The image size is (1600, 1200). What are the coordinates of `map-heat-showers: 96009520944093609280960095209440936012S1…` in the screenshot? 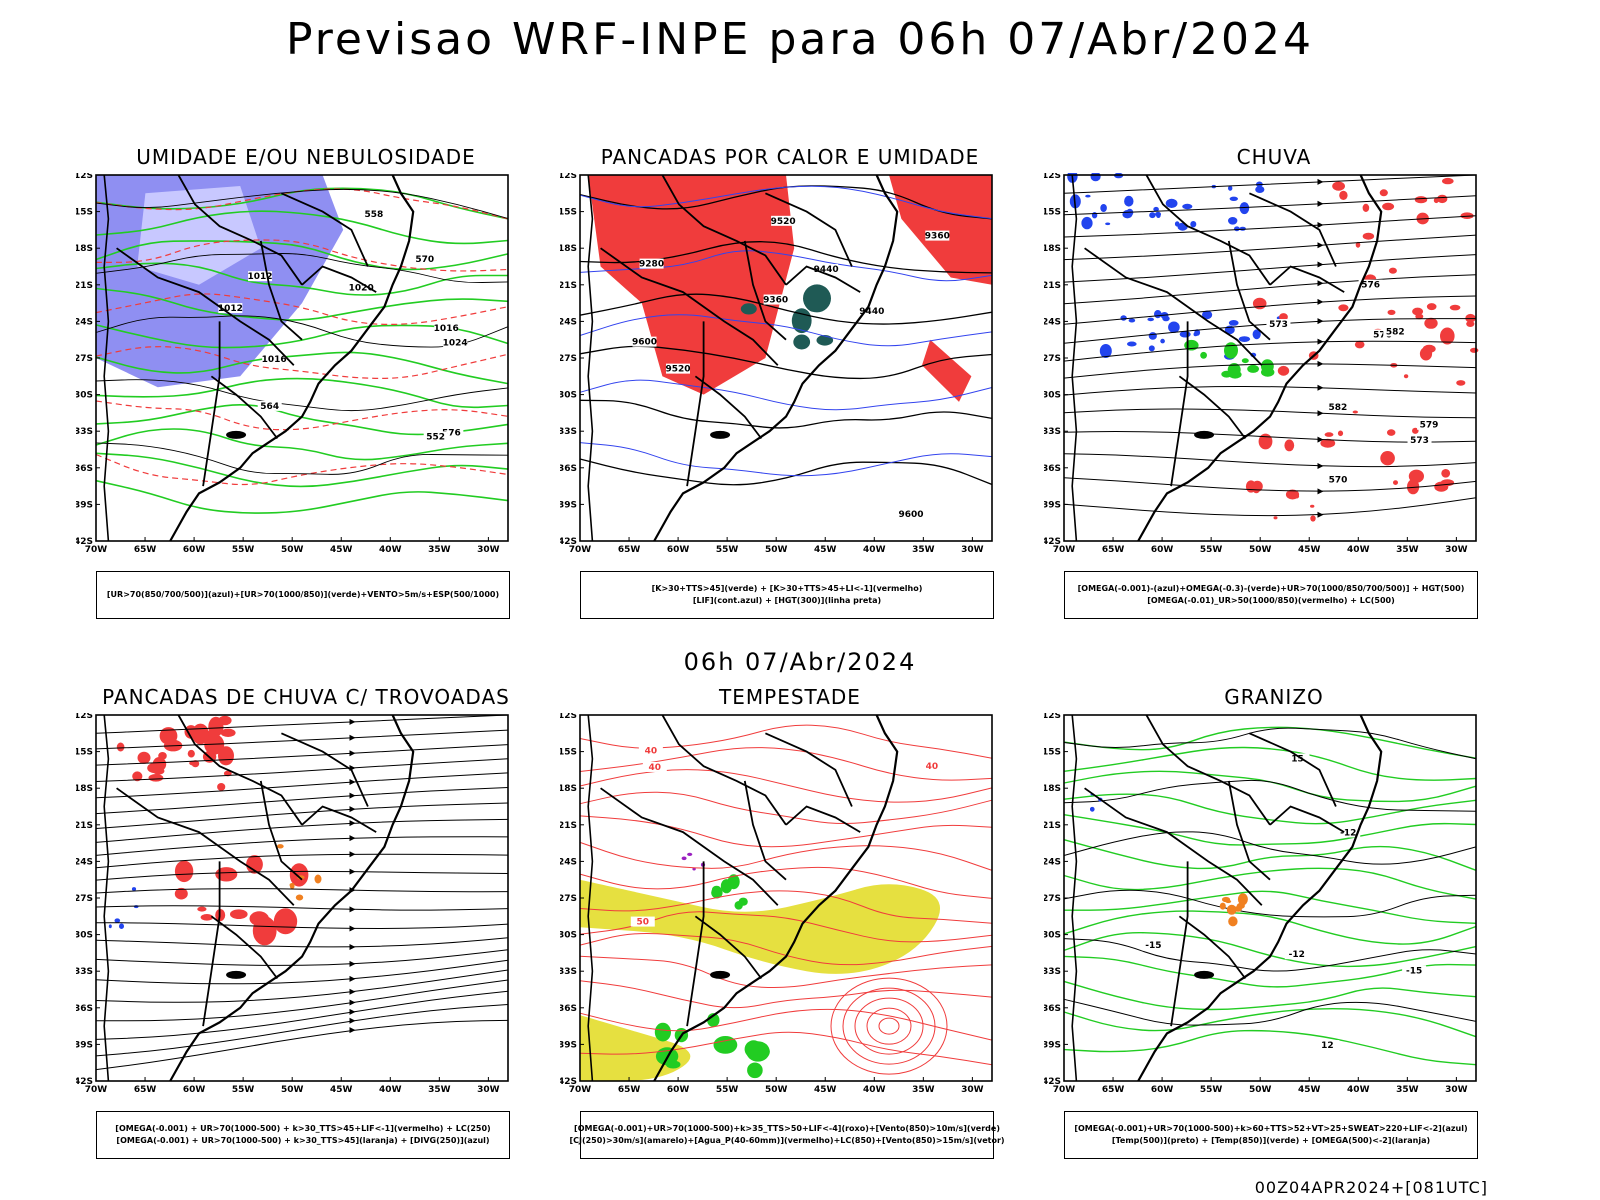 It's located at (776, 364).